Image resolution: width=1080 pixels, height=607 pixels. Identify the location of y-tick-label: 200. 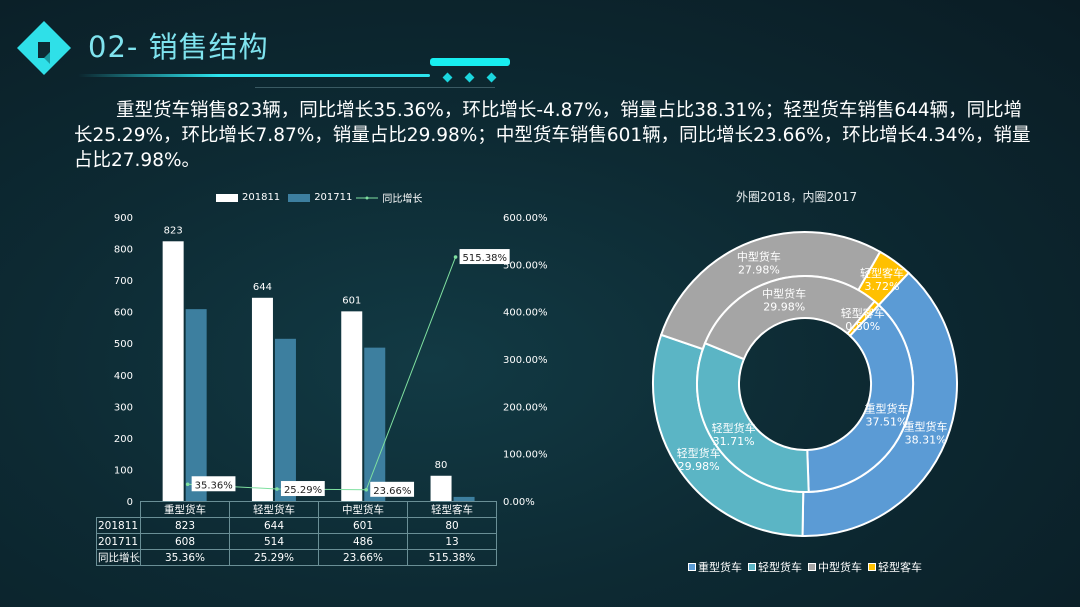
(123, 439).